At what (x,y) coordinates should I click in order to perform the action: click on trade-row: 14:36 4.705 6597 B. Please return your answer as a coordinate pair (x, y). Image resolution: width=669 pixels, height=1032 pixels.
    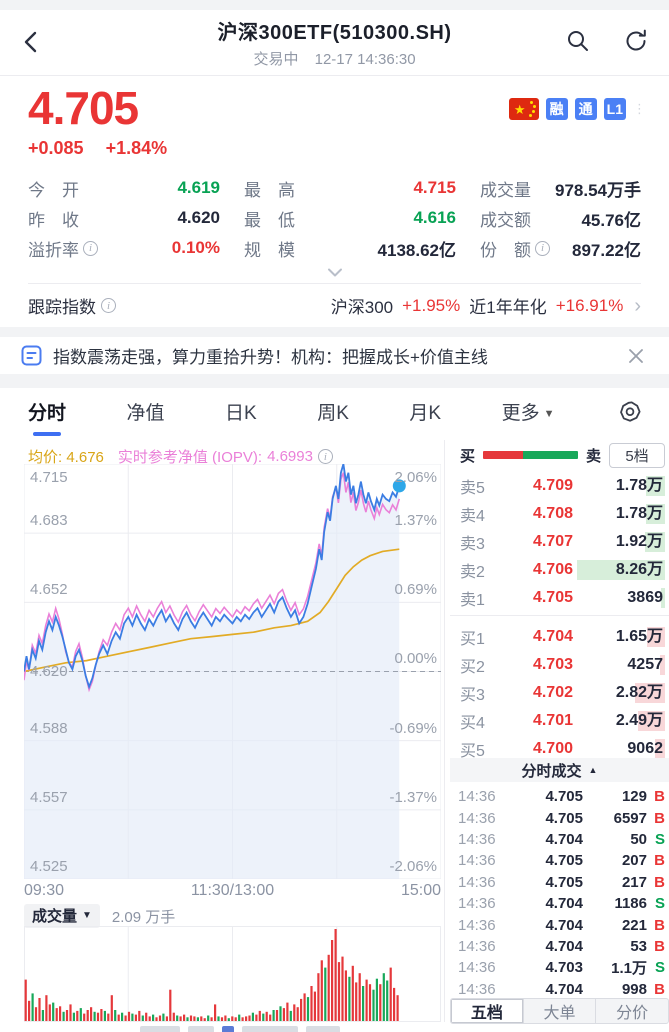
    Looking at the image, I should click on (559, 817).